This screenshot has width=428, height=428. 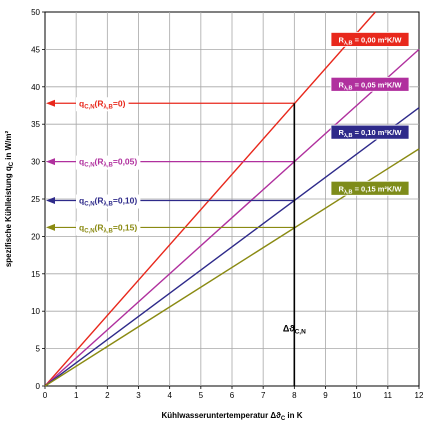 I want to click on callout-label-1: qC,N(Rλ,B=0), so click(x=102, y=104).